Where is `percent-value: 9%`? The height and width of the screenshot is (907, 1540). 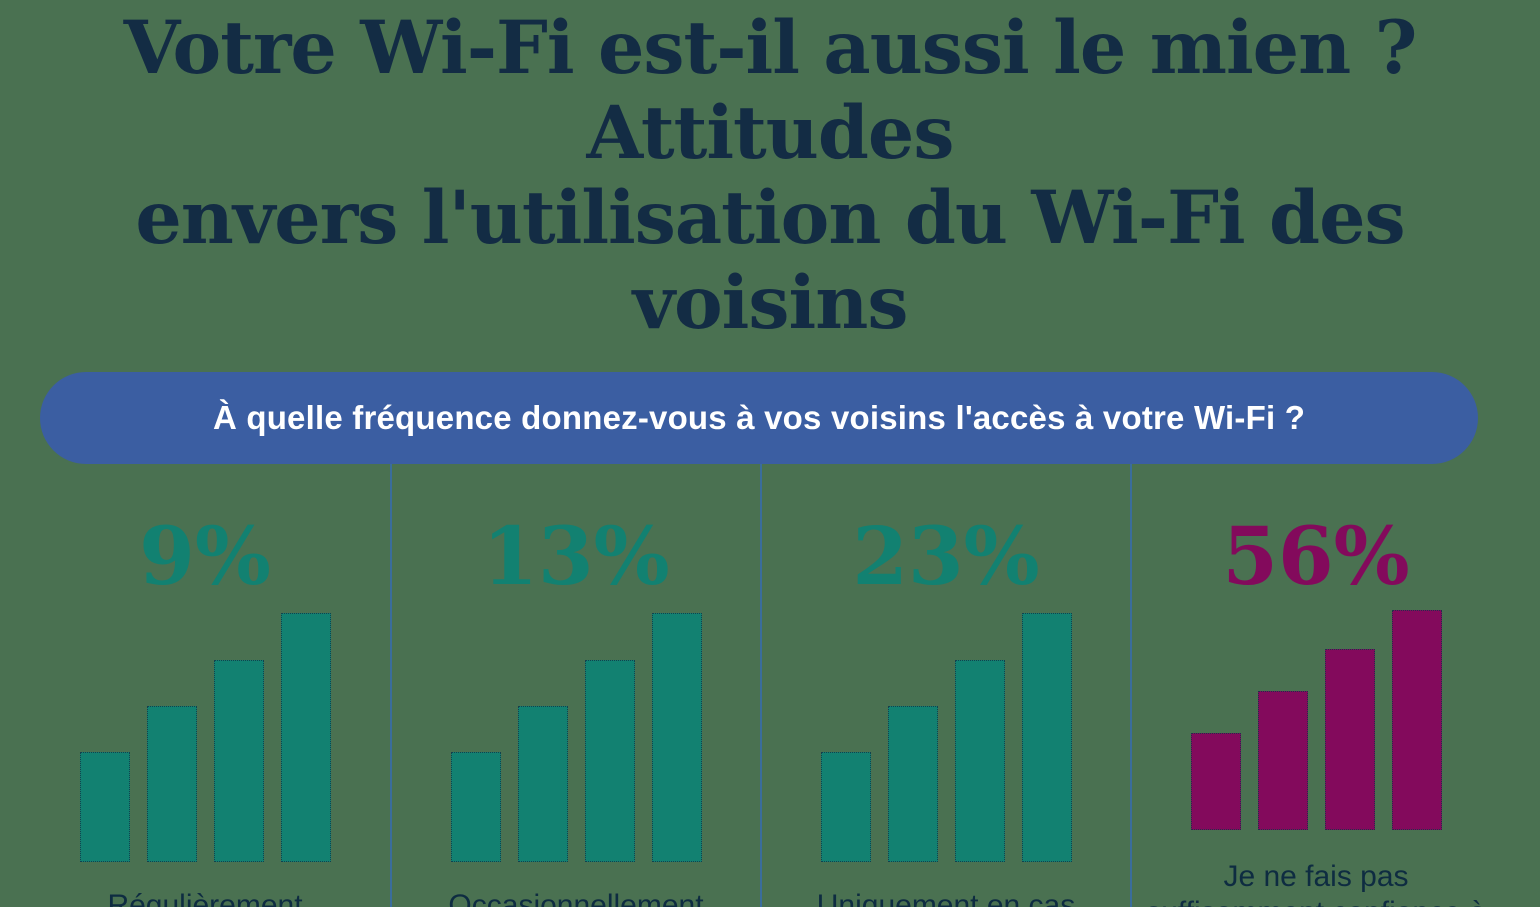 percent-value: 9% is located at coordinates (205, 556).